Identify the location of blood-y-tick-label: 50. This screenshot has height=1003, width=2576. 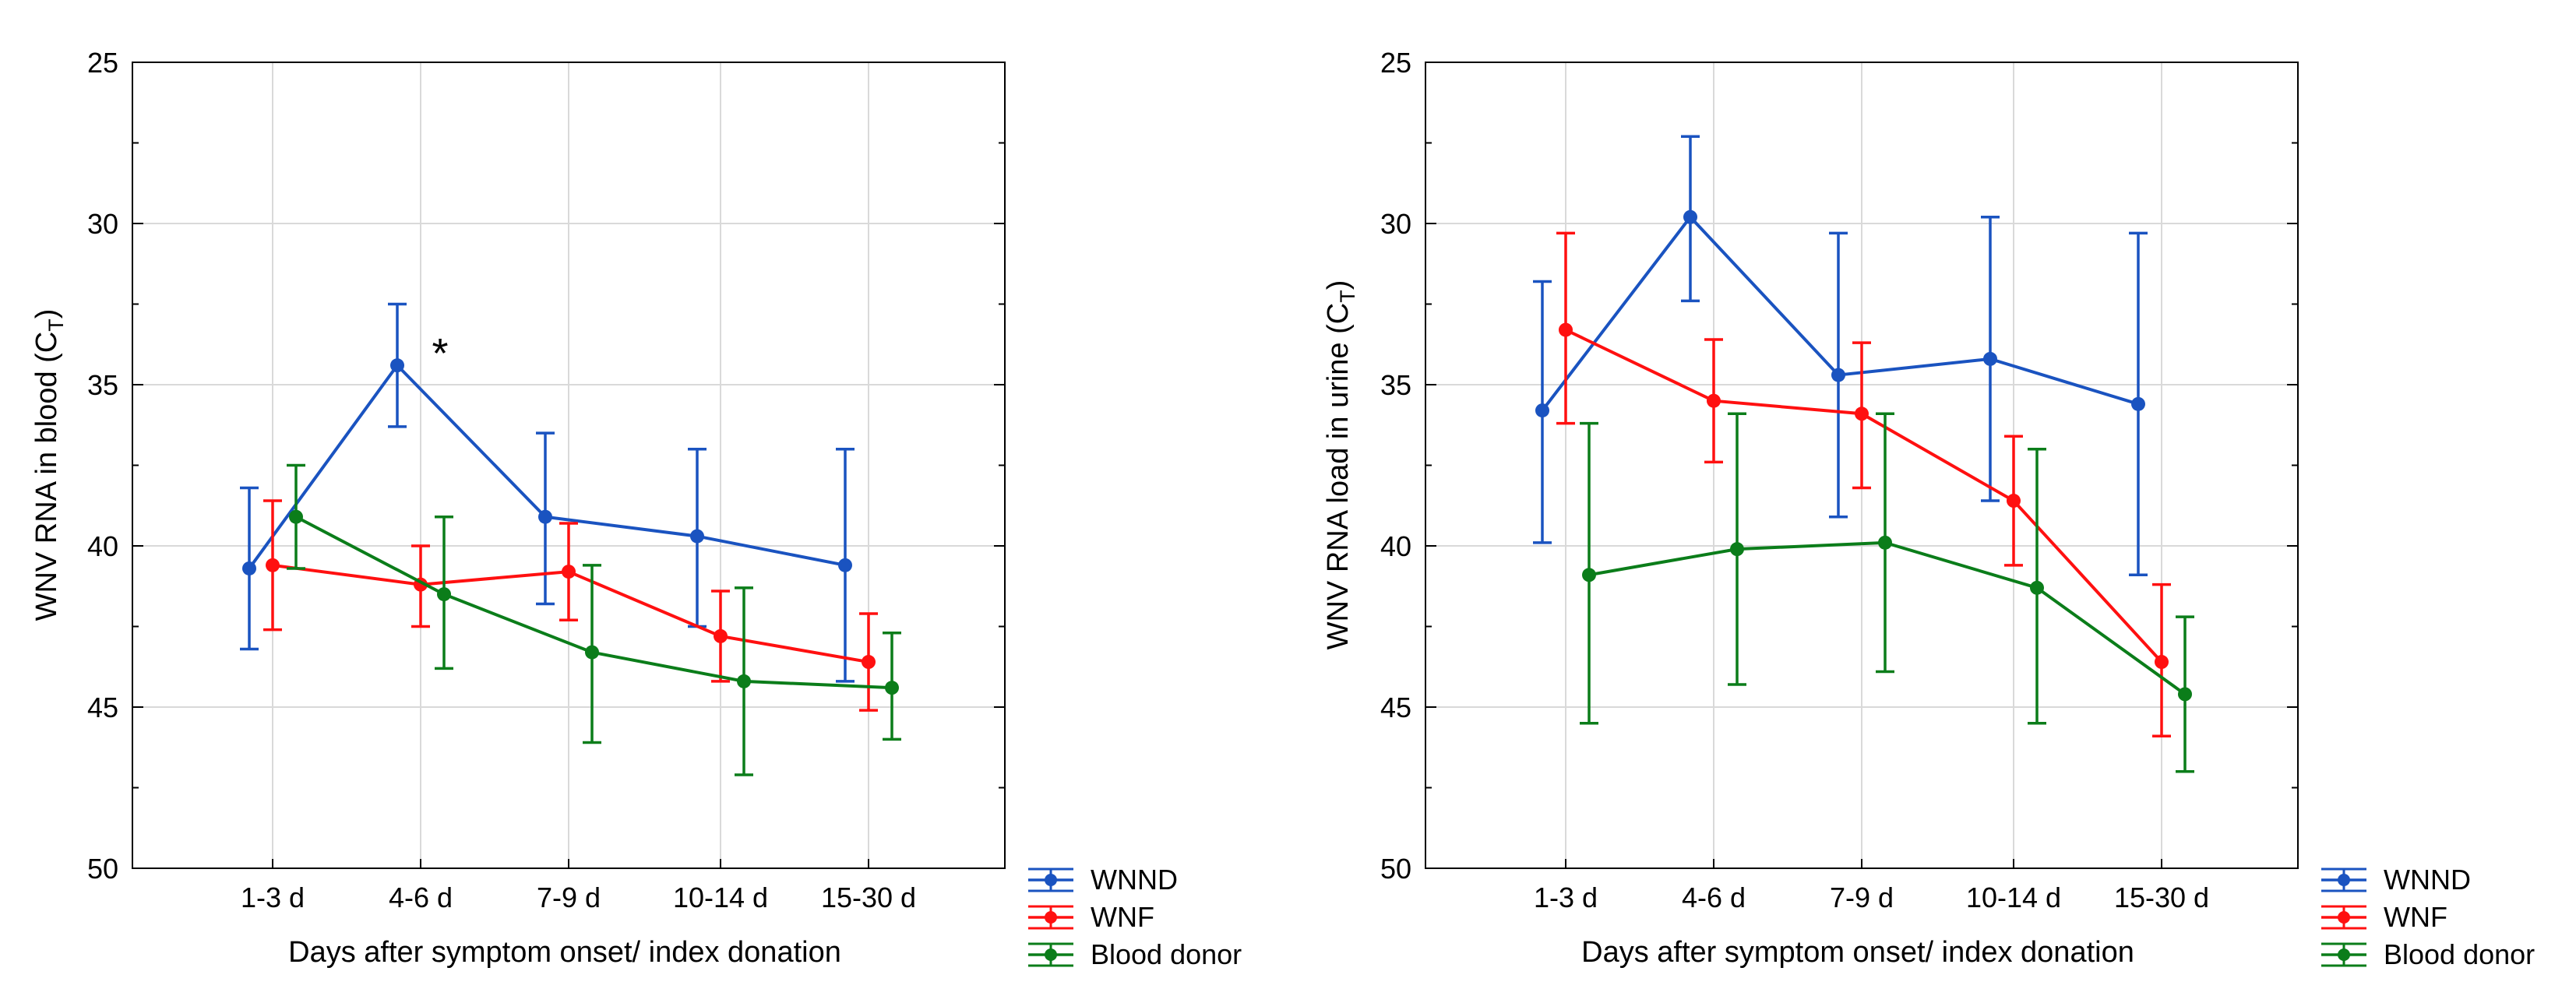
(102, 869).